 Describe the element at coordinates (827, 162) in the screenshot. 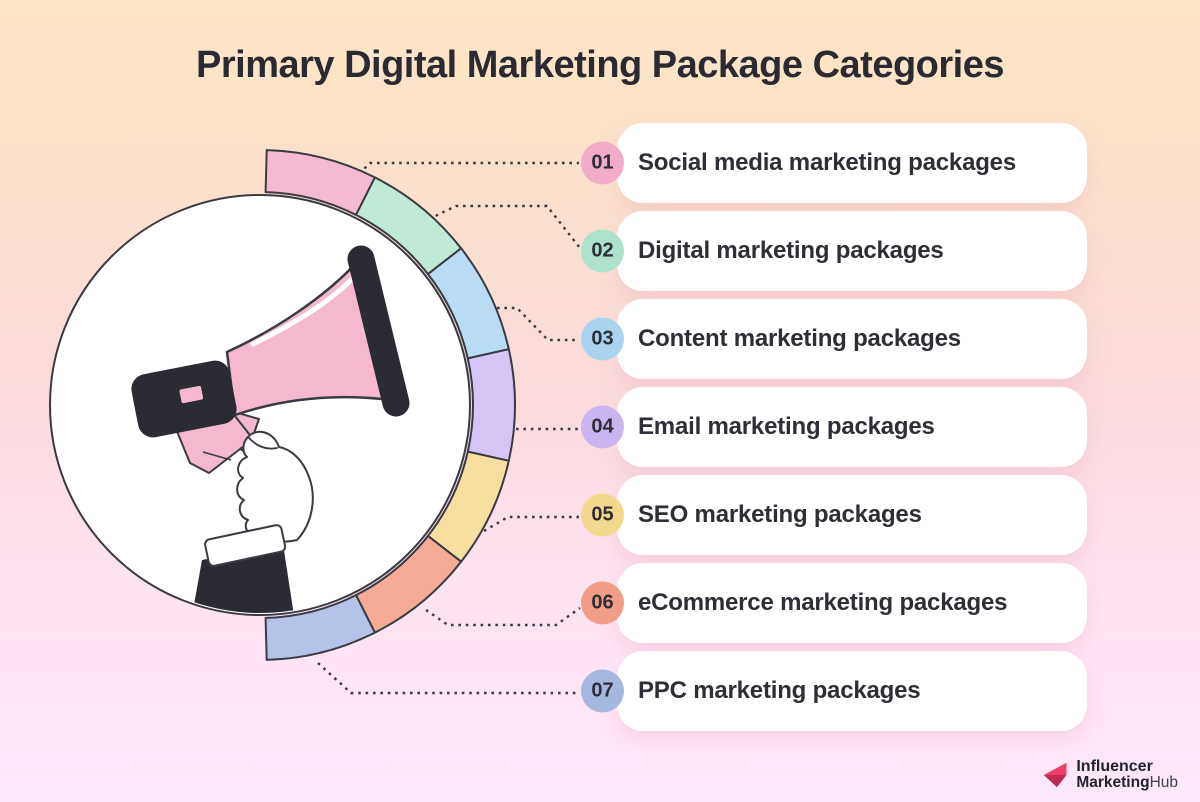

I see `card-label: Social media marketing packages` at that location.